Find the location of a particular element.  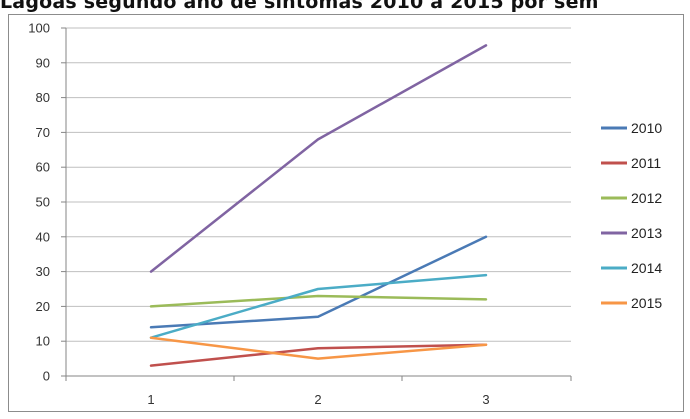

series-line-2014 is located at coordinates (318, 306).